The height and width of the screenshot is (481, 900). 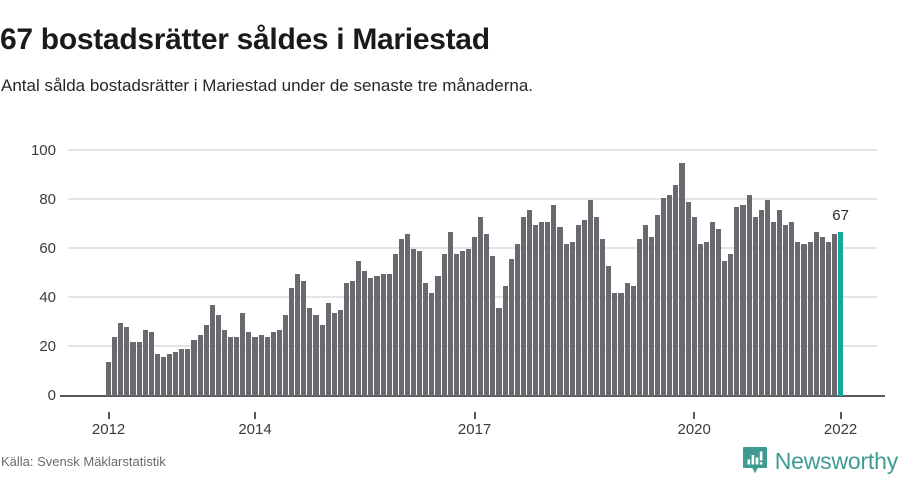 I want to click on bar-highlighted, so click(x=841, y=313).